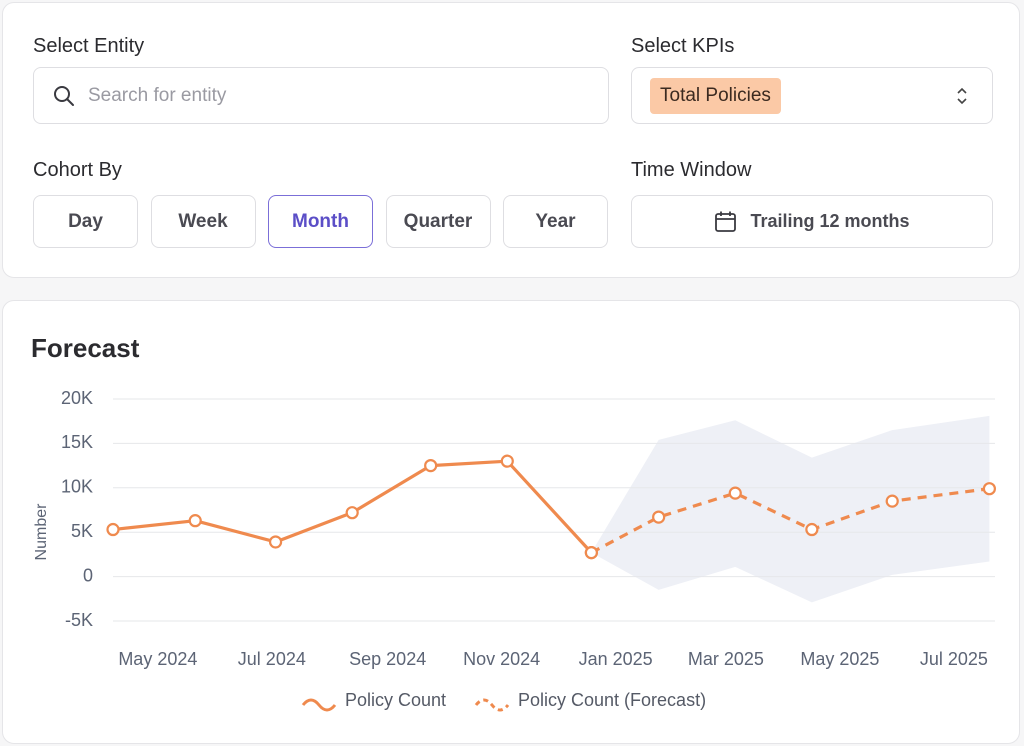 The width and height of the screenshot is (1024, 746). I want to click on time-window: Trailing 12 months, so click(812, 221).